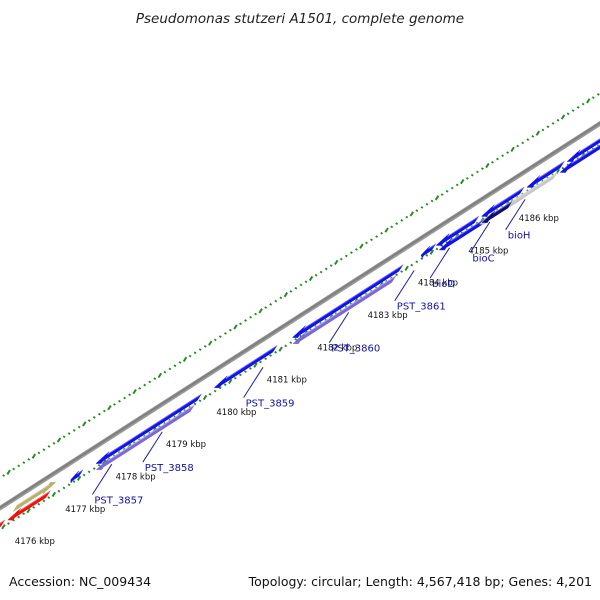 The height and width of the screenshot is (600, 600). I want to click on gene-arrow-g13, so click(502, 201).